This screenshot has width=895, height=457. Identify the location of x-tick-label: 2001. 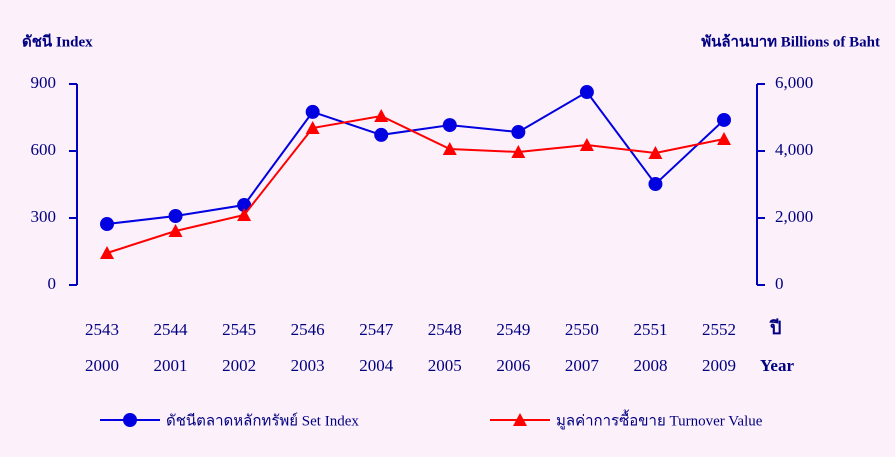
(171, 365).